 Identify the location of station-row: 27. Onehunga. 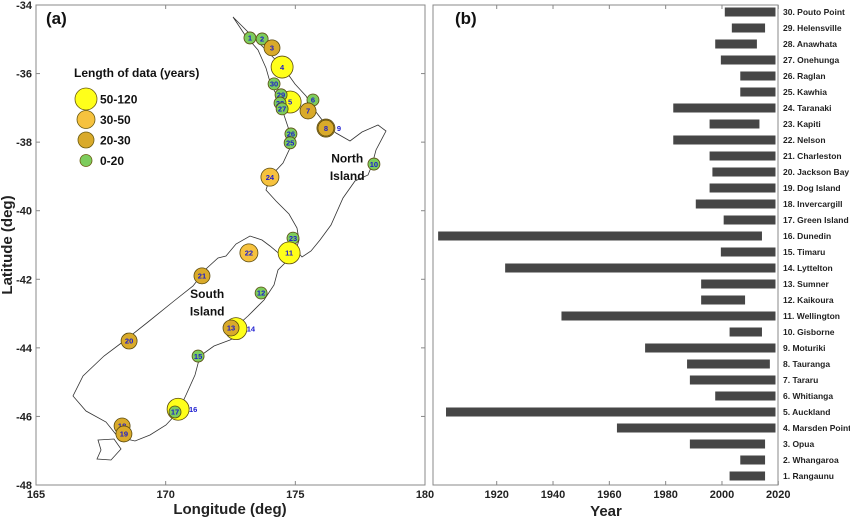
(779, 60).